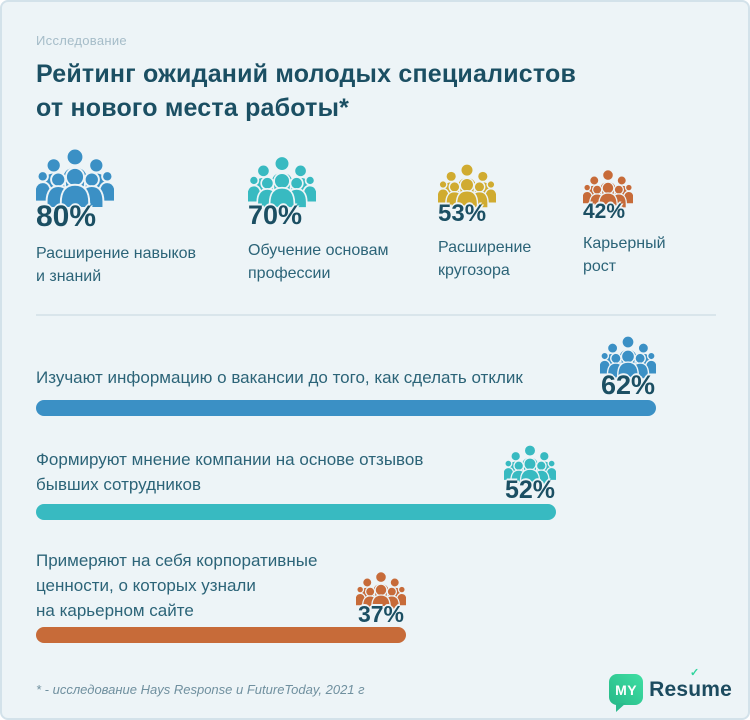 The width and height of the screenshot is (750, 720). I want to click on eyebrow-label: Исследование, so click(81, 40).